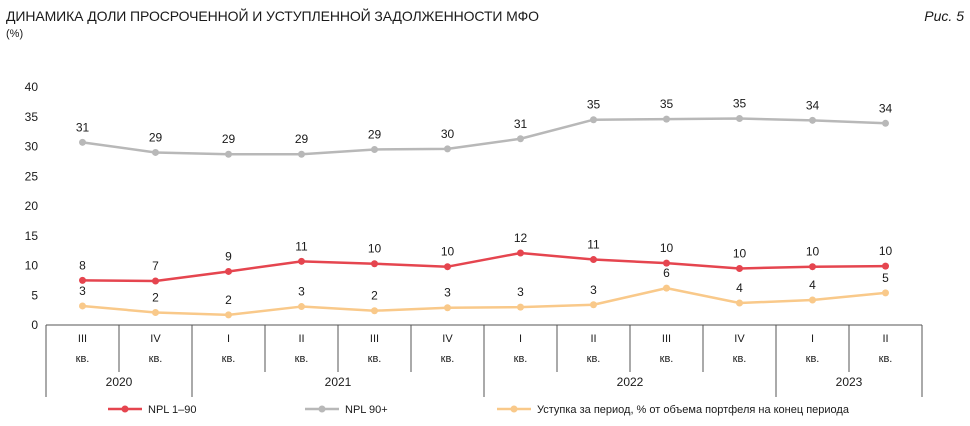  Describe the element at coordinates (32, 87) in the screenshot. I see `y-tick-label: 40` at that location.